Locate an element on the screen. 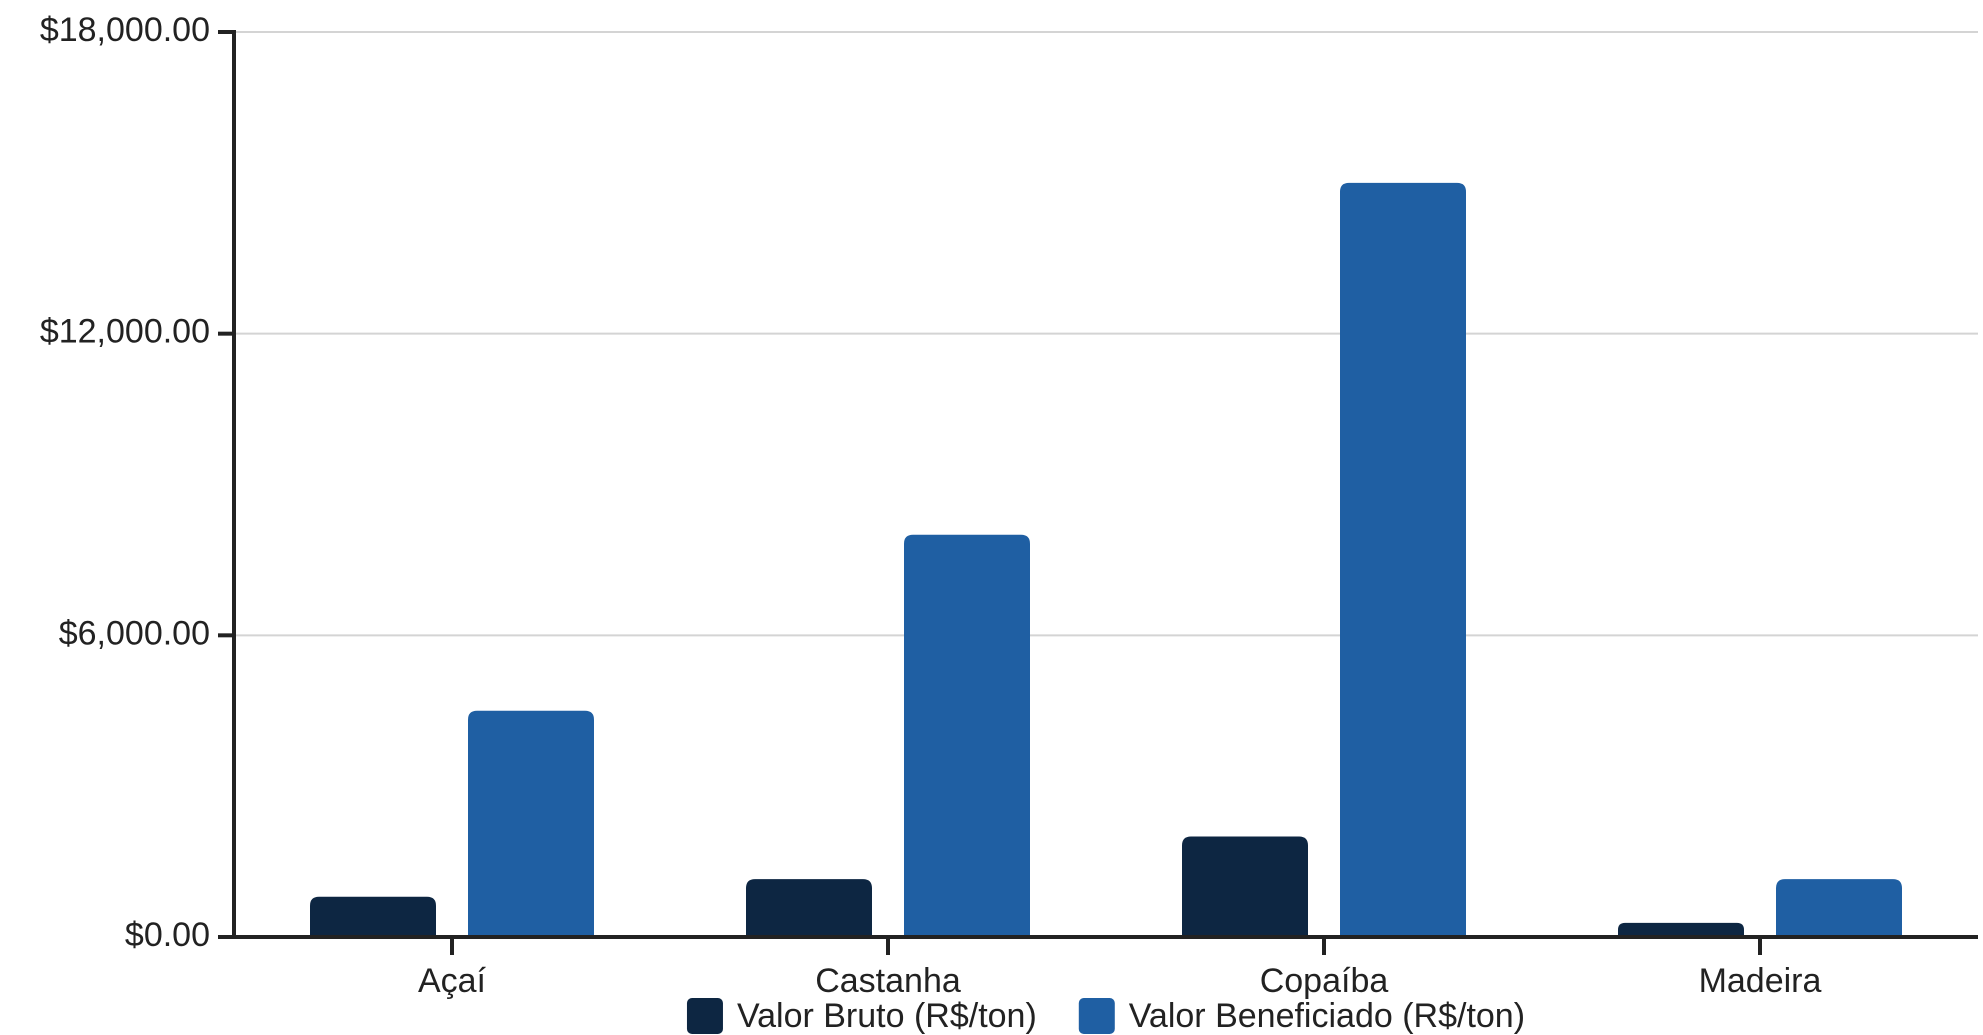 This screenshot has height=1035, width=1983. x-tick-label: Copaíba is located at coordinates (1324, 981).